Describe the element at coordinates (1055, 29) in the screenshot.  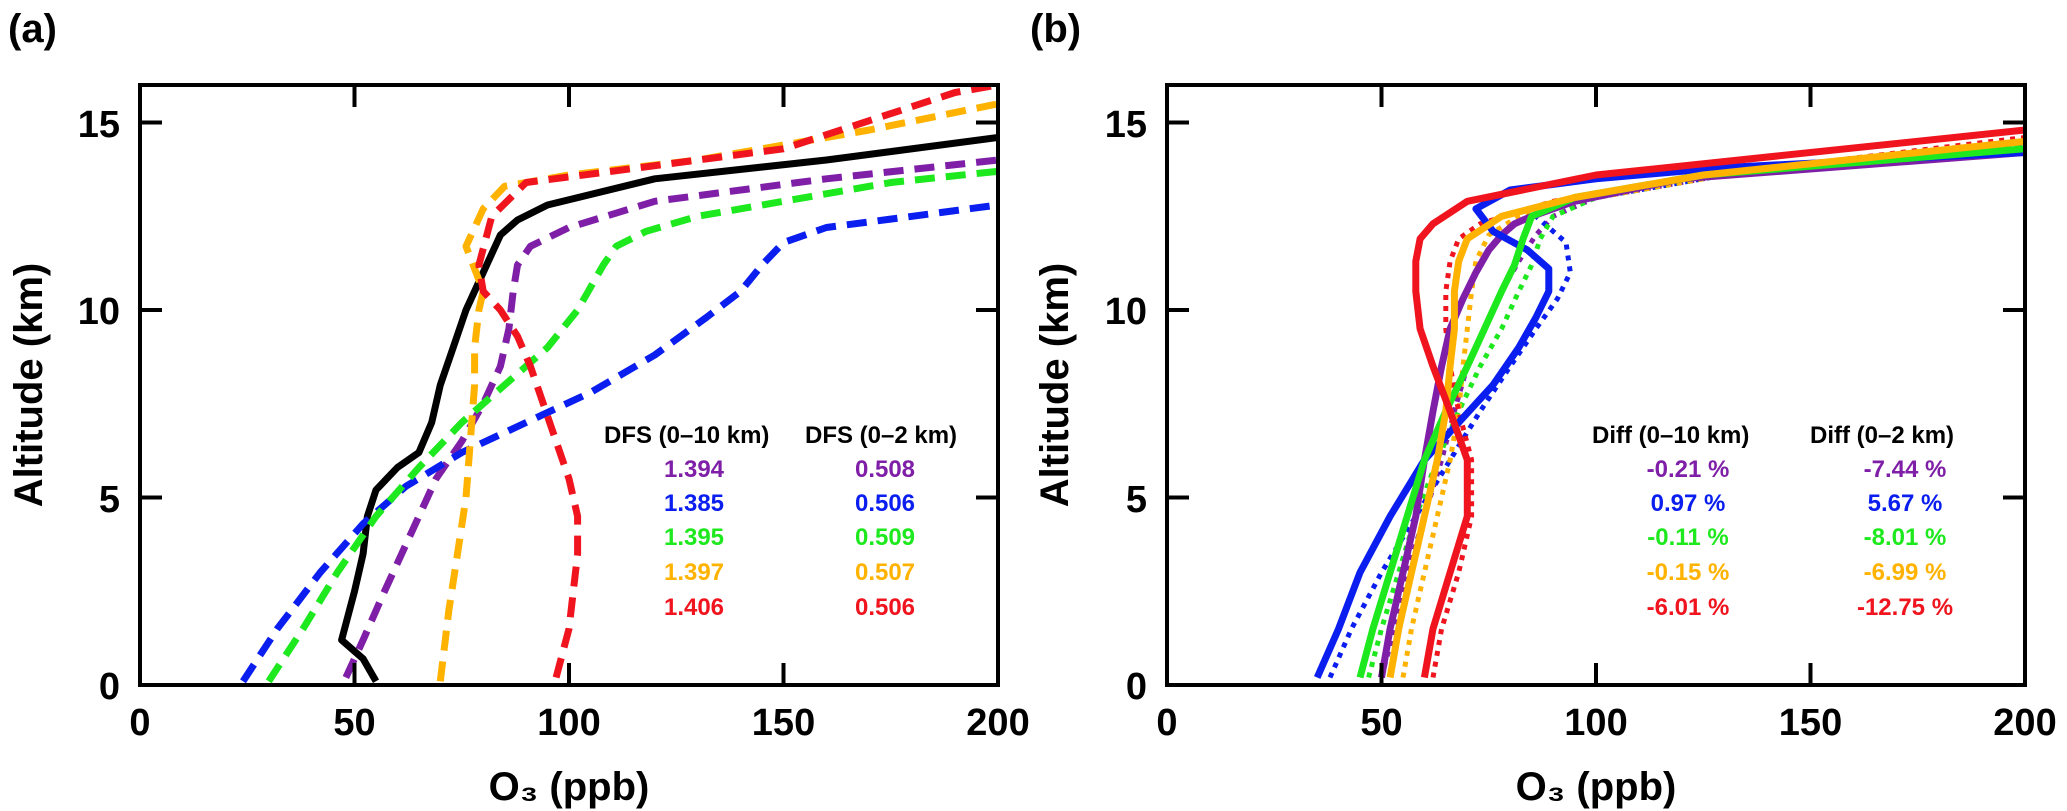
I see `panel-b-label: (b)` at that location.